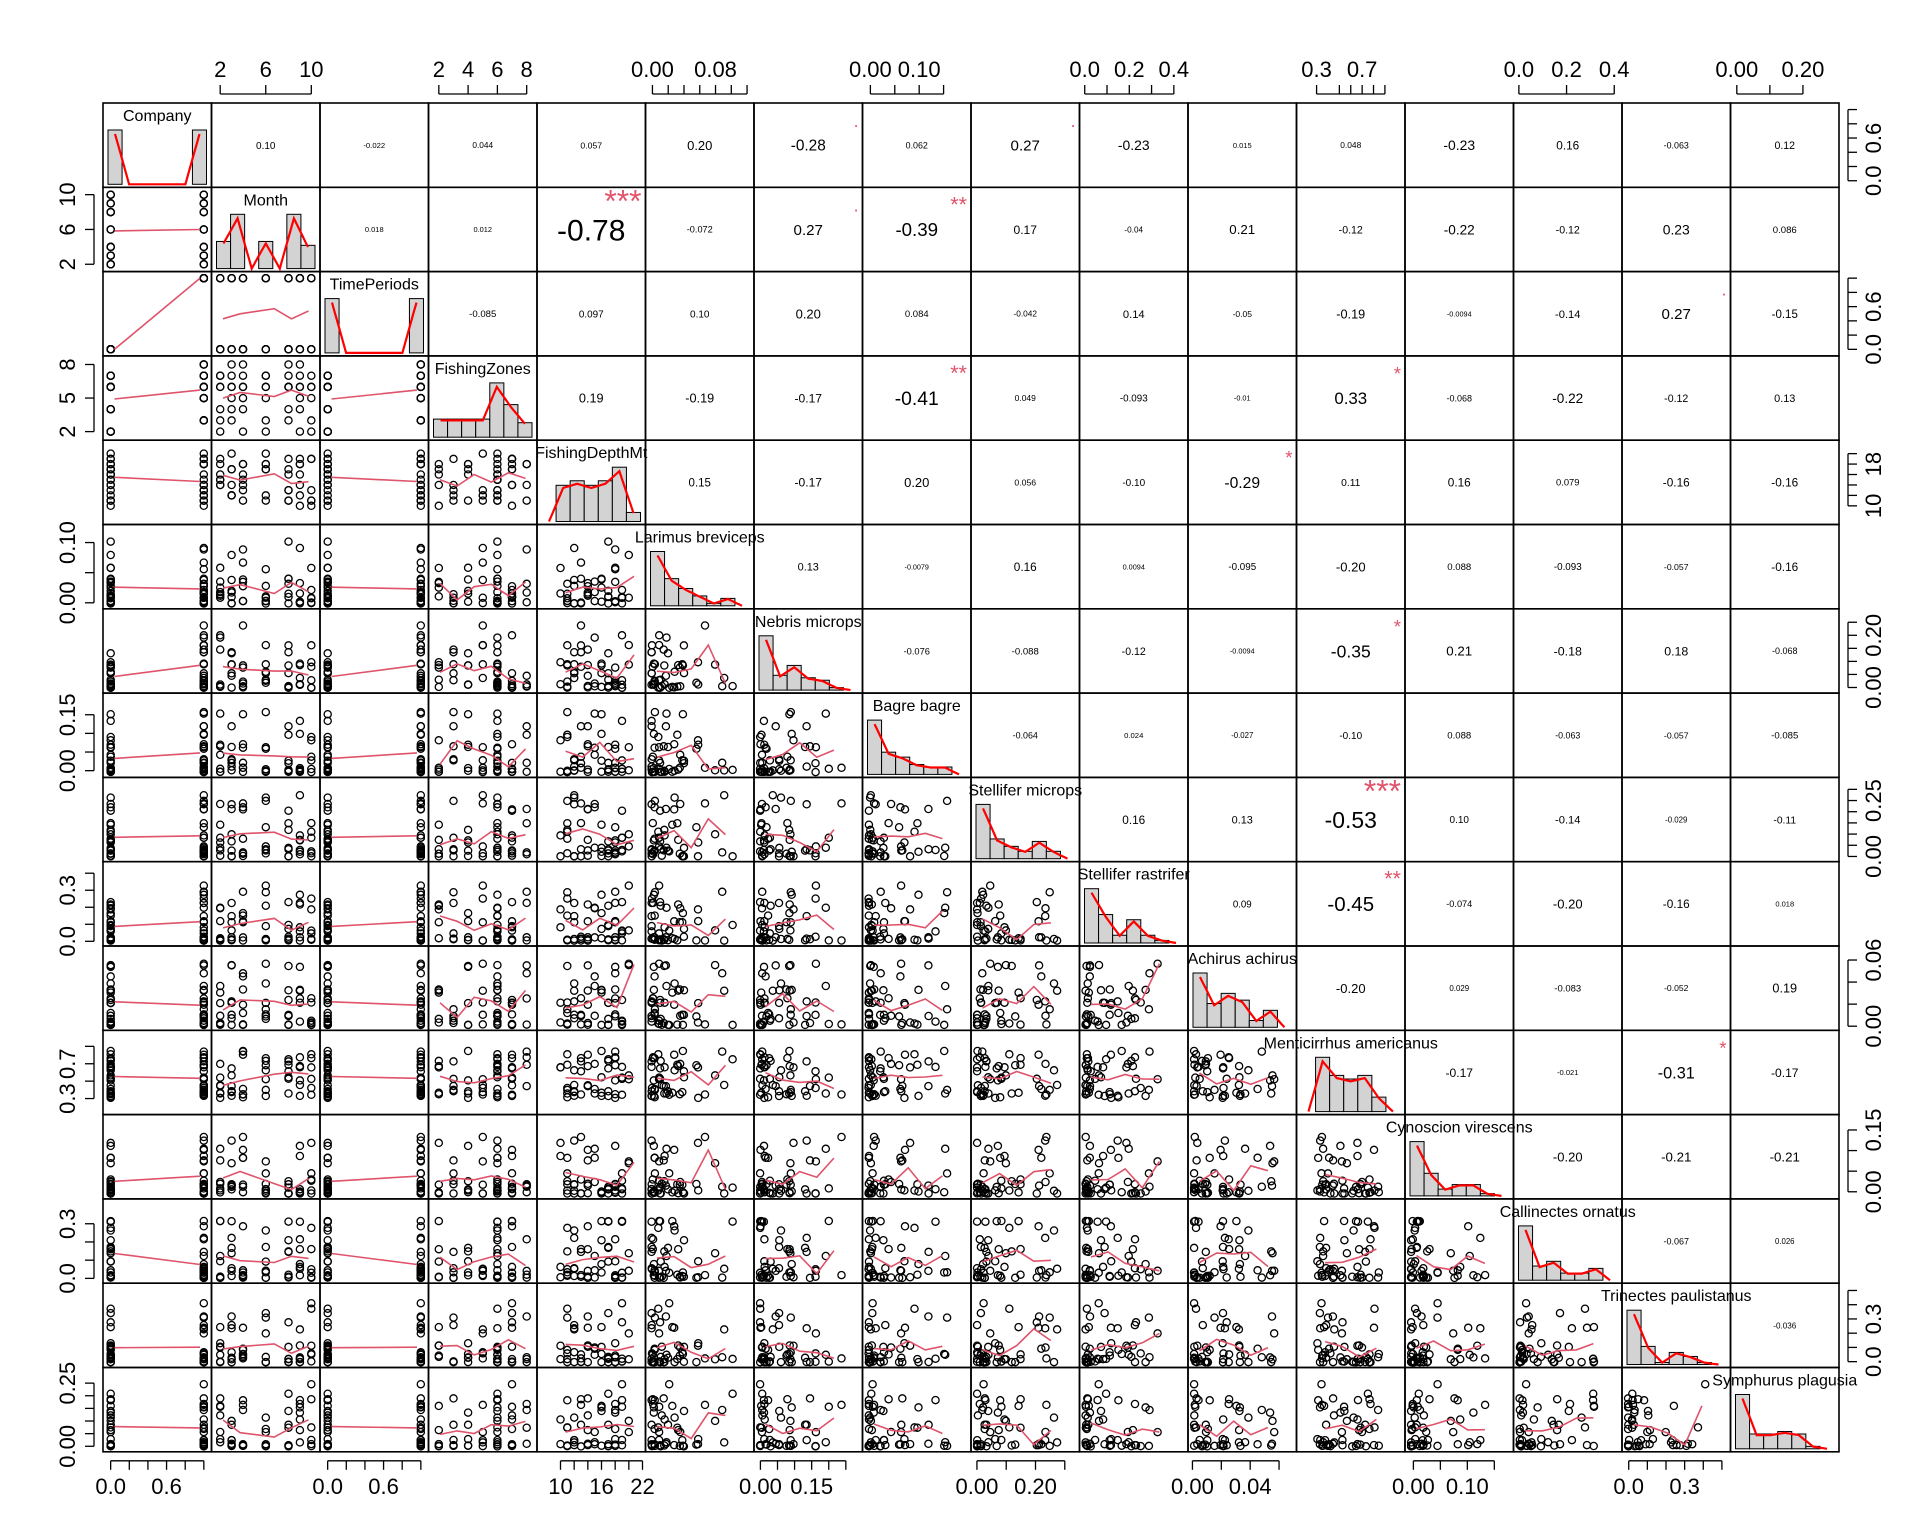  What do you see at coordinates (1242, 904) in the screenshot?
I see `correlation-value: 0.09` at bounding box center [1242, 904].